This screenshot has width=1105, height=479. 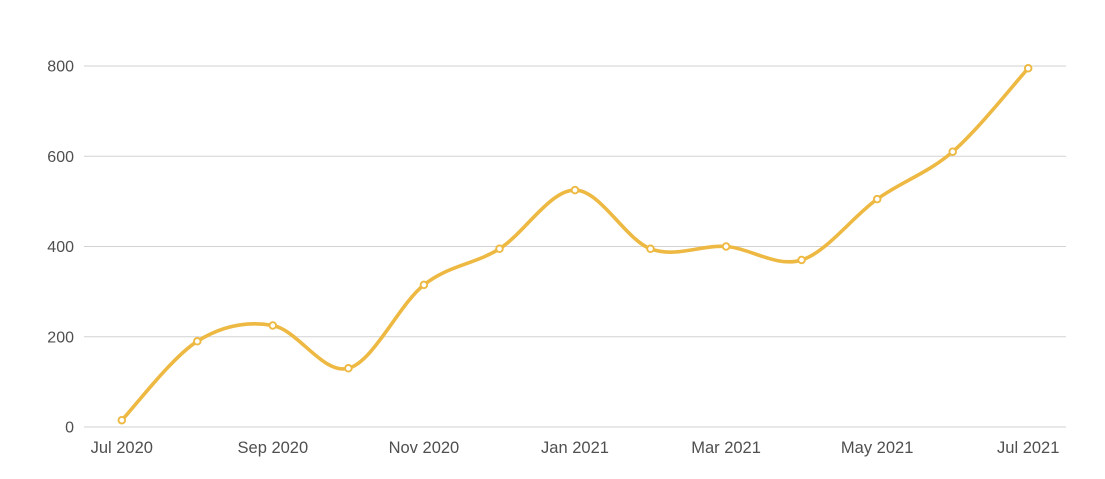 I want to click on x-axis-tick-label: Jul 2021, so click(x=1028, y=448).